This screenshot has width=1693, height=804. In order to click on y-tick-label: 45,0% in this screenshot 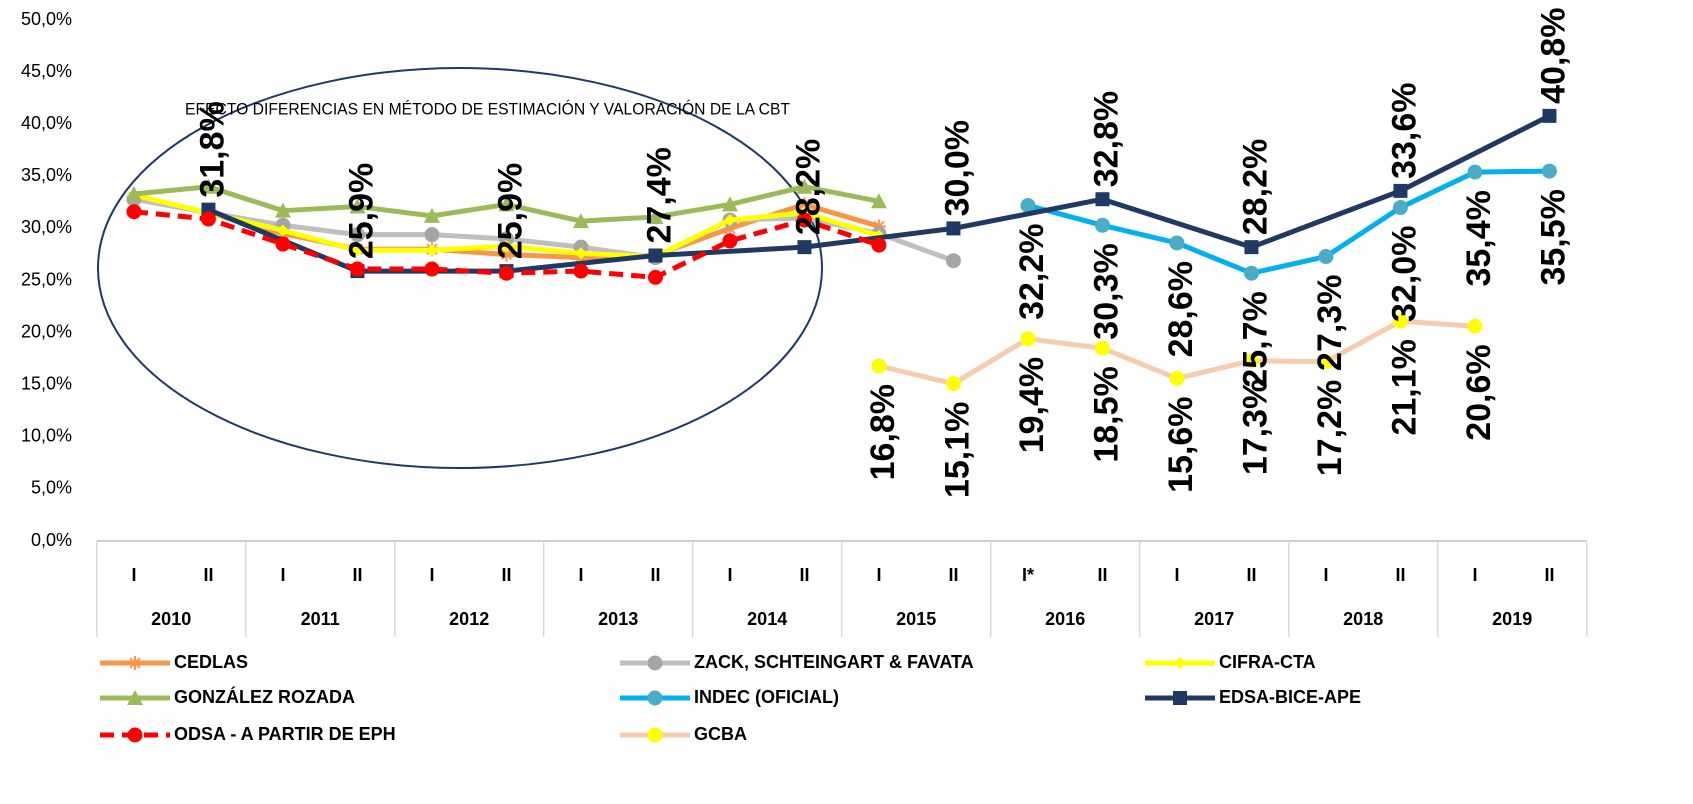, I will do `click(46, 71)`.